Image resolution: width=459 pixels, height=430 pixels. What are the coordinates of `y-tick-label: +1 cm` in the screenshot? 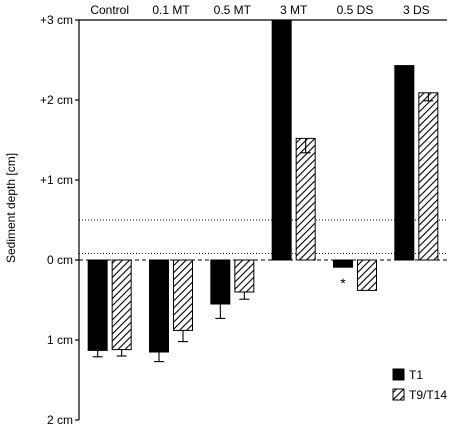 It's located at (56, 180).